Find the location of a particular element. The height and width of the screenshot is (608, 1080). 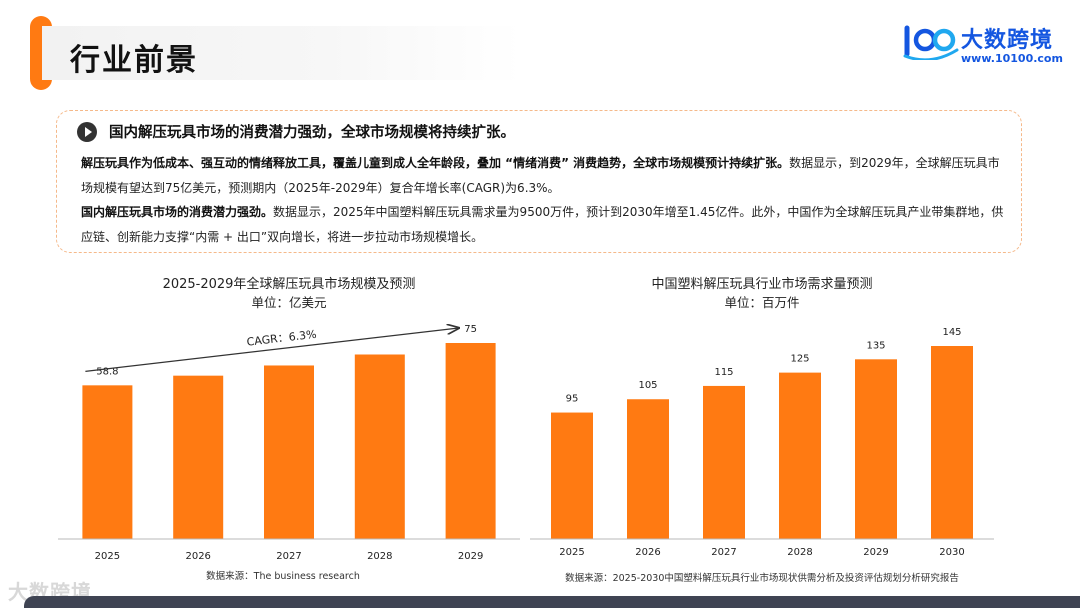

chart-title: 2025-2029年全球解压玩具市场规模及预测 is located at coordinates (289, 284).